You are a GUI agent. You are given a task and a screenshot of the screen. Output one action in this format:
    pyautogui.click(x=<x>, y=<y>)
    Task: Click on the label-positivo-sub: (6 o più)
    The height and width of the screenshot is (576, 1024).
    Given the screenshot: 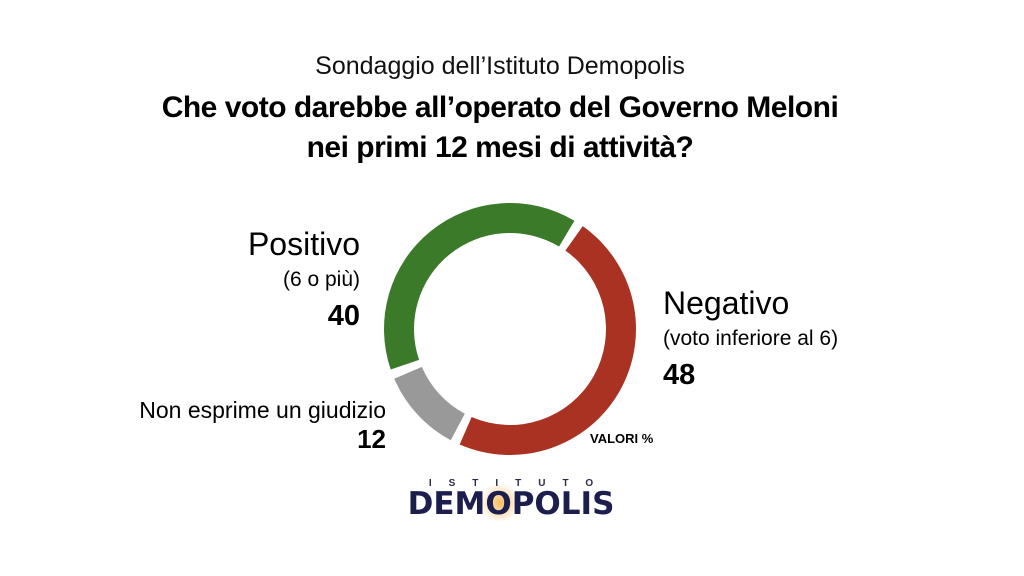 What is the action you would take?
    pyautogui.click(x=321, y=279)
    